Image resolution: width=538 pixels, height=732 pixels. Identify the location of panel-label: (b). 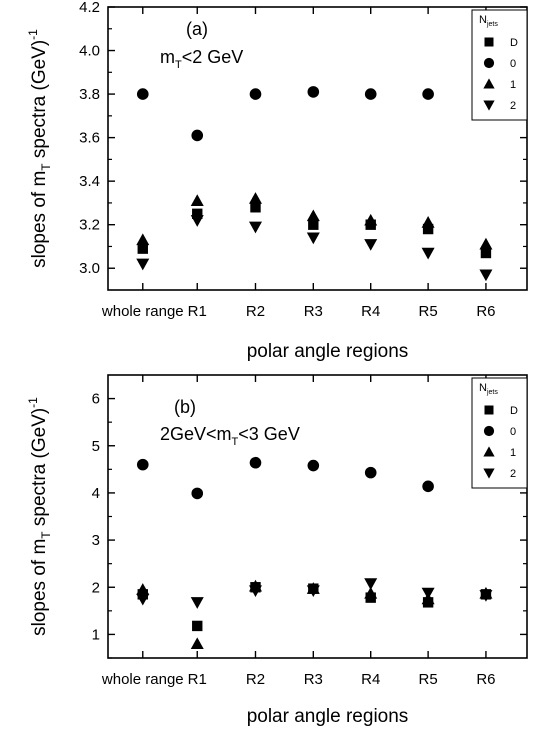
(185, 407).